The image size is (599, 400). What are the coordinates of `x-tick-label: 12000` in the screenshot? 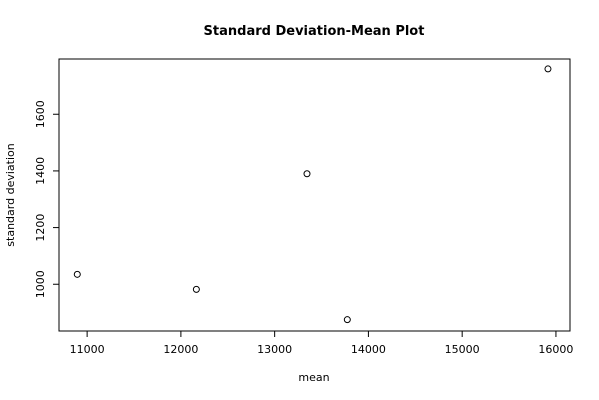 It's located at (180, 349).